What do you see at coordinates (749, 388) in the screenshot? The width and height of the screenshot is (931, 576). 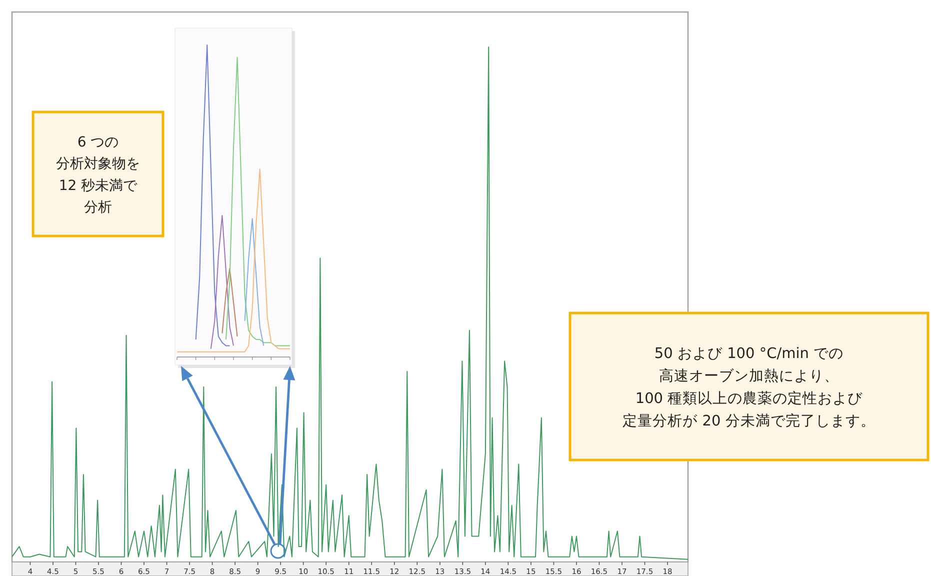 I see `annotation: 50 および 100 °C/min での高速オーブン加熱により、100 種類以上の農薬の定性および定量分析が 20 分未満で完了します。` at bounding box center [749, 388].